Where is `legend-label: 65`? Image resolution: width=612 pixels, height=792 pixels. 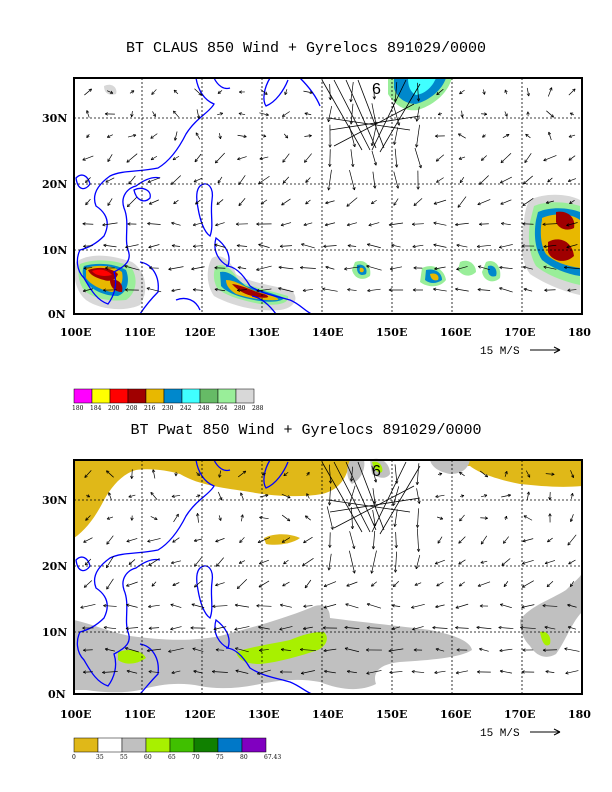 legend-label: 65 is located at coordinates (172, 757).